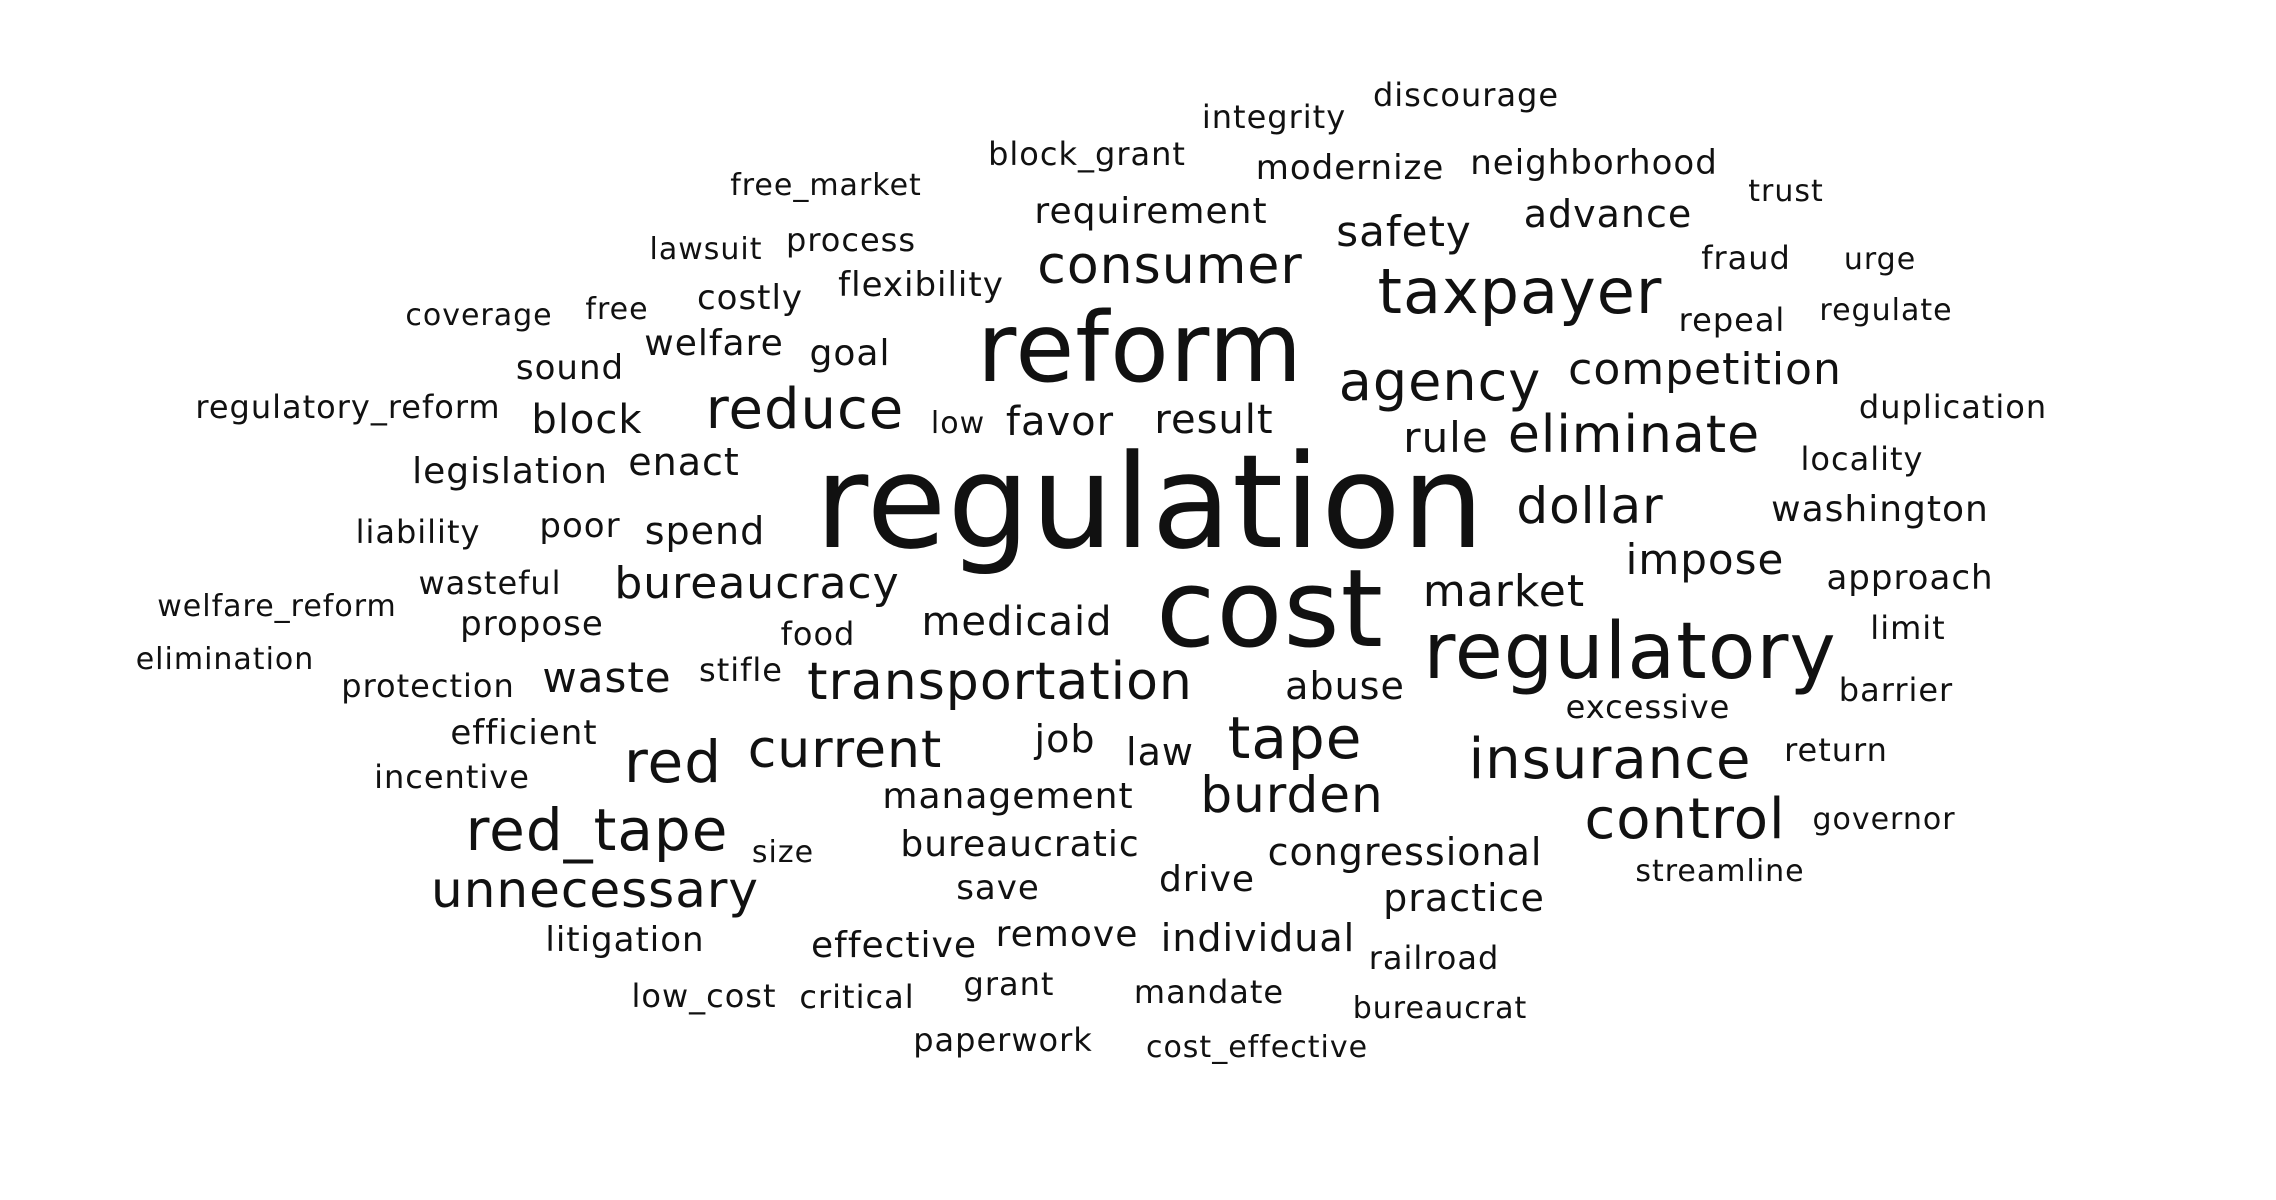 The height and width of the screenshot is (1200, 2276). I want to click on word-current: current, so click(845, 750).